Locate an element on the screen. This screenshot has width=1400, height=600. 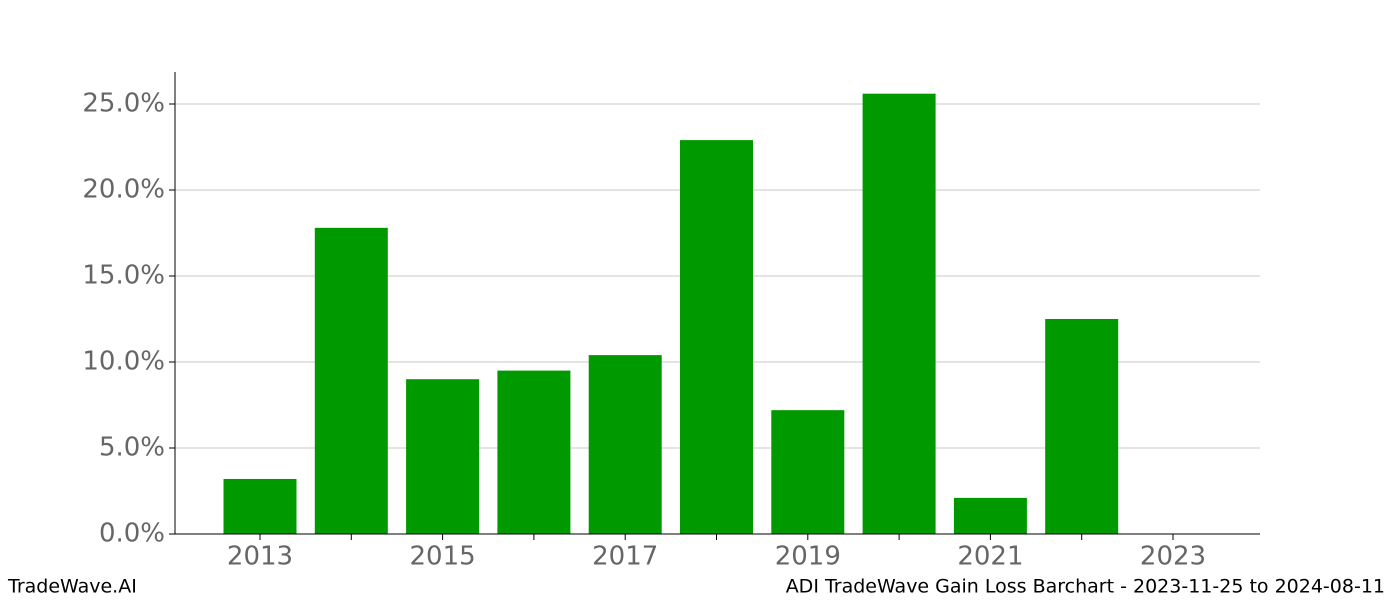
x-tick-label: 2013 is located at coordinates (260, 557).